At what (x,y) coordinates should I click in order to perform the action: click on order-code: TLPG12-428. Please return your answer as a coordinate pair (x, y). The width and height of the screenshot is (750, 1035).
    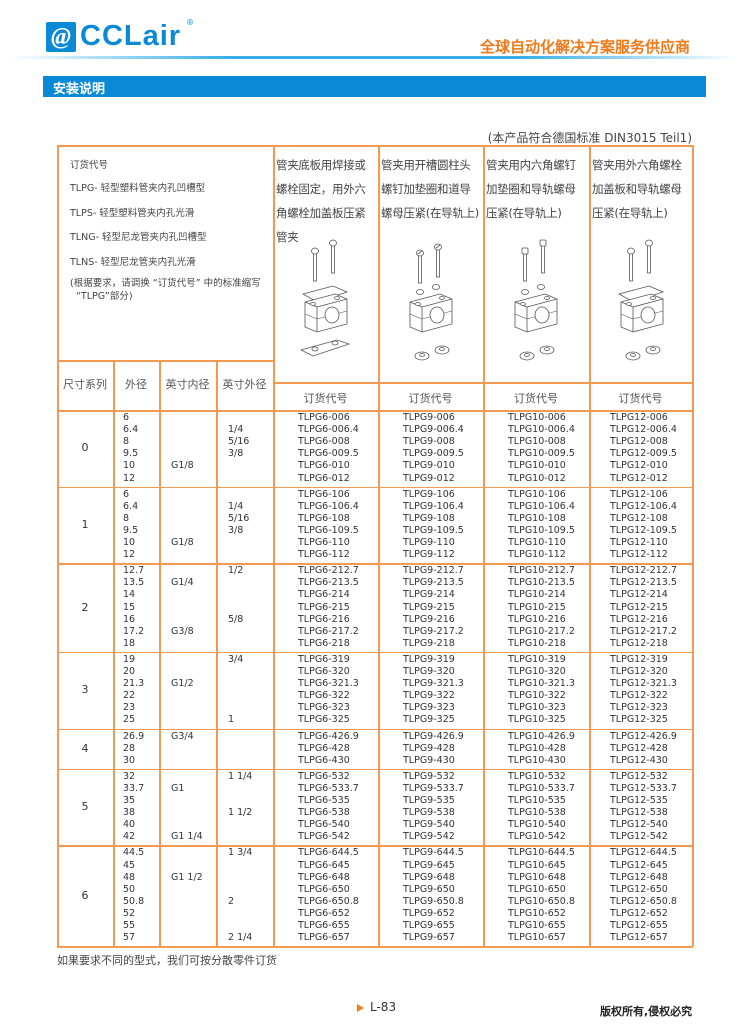
    Looking at the image, I should click on (639, 748).